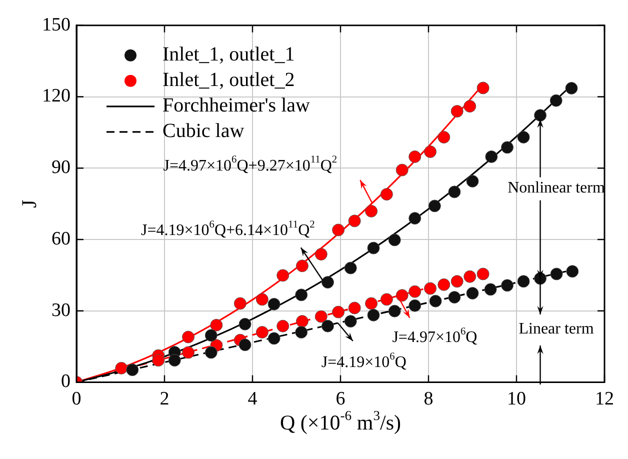  Describe the element at coordinates (56, 25) in the screenshot. I see `y-tick-label: 150` at that location.